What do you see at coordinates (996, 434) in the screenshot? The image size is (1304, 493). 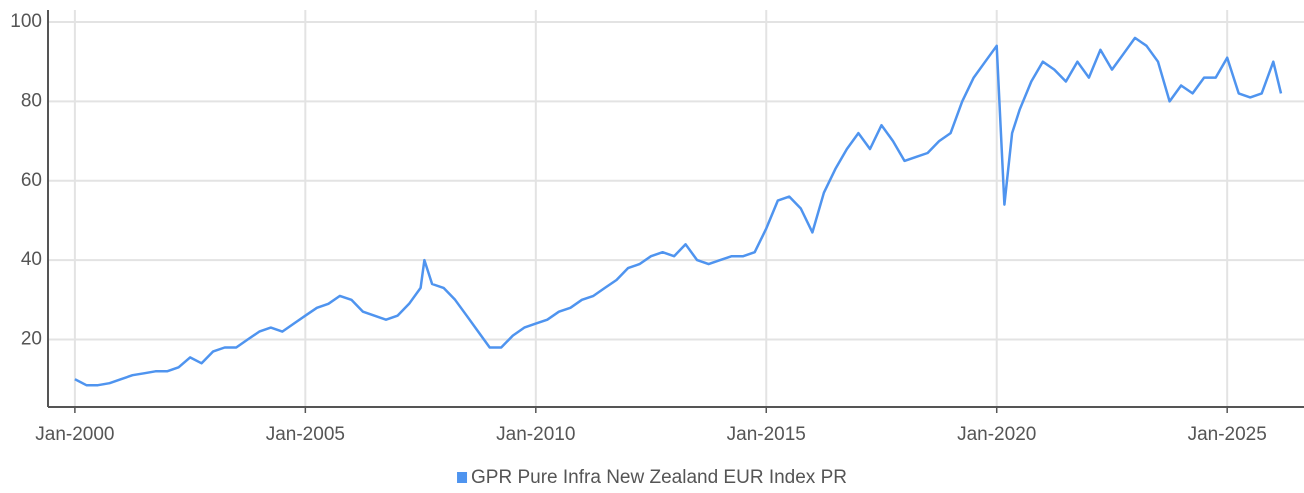 I see `x-tick-label: Jan-2020` at bounding box center [996, 434].